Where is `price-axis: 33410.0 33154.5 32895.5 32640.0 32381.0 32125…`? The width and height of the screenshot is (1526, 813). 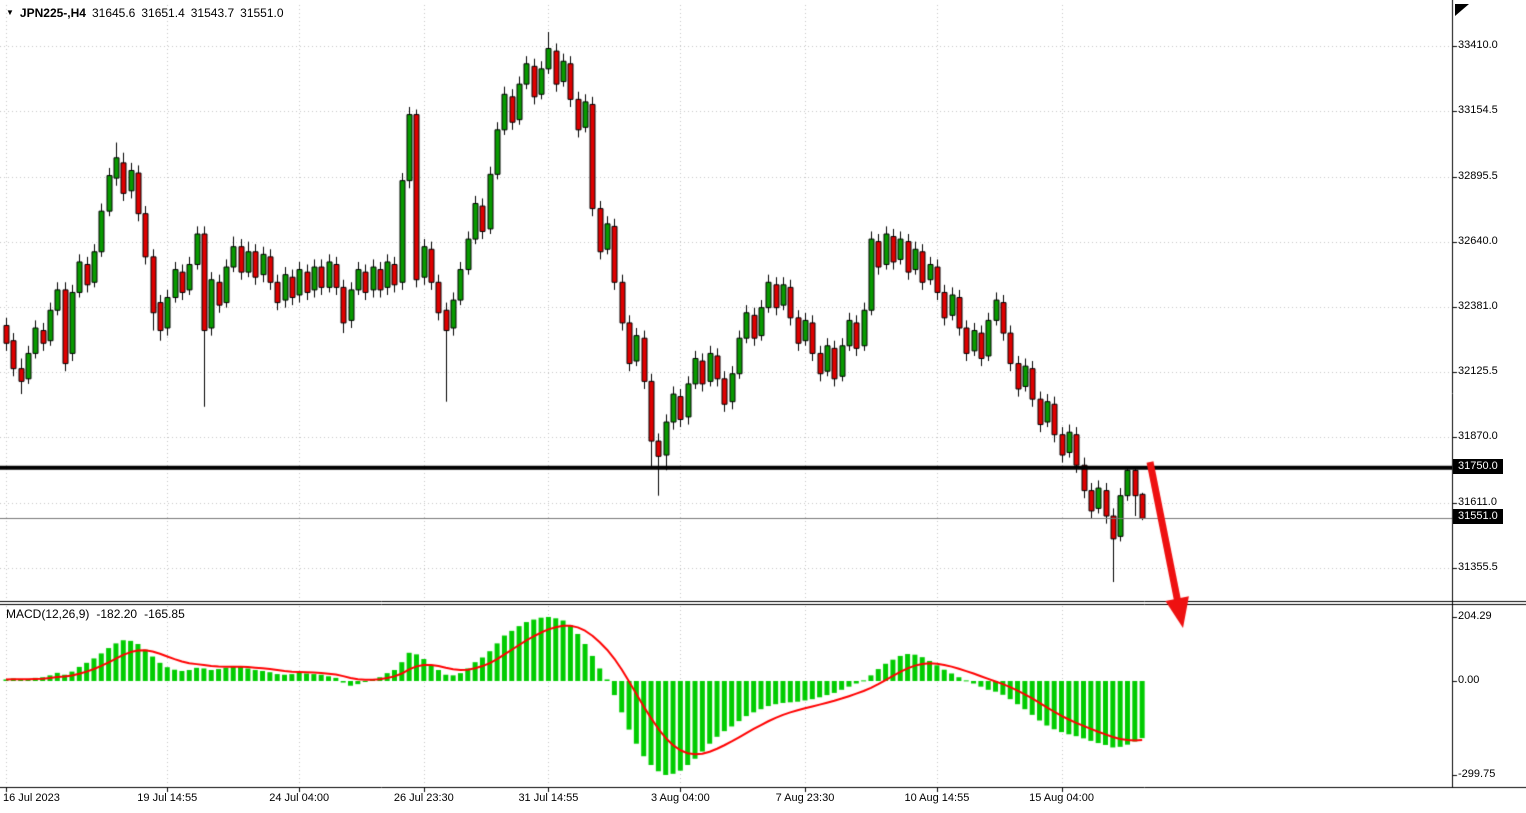 price-axis: 33410.0 33154.5 32895.5 32640.0 32381.0 32125… is located at coordinates (1489, 394).